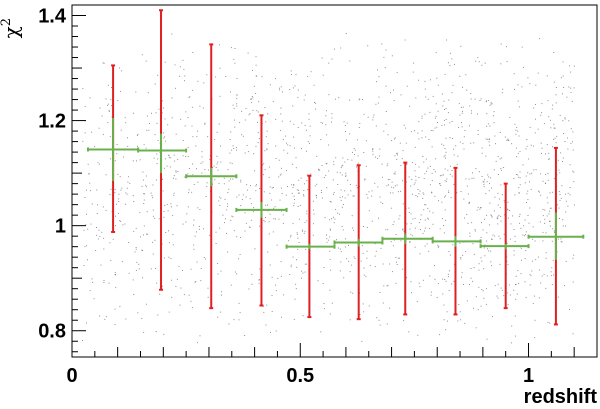  What do you see at coordinates (52, 332) in the screenshot?
I see `y-tick-label: 0.8` at bounding box center [52, 332].